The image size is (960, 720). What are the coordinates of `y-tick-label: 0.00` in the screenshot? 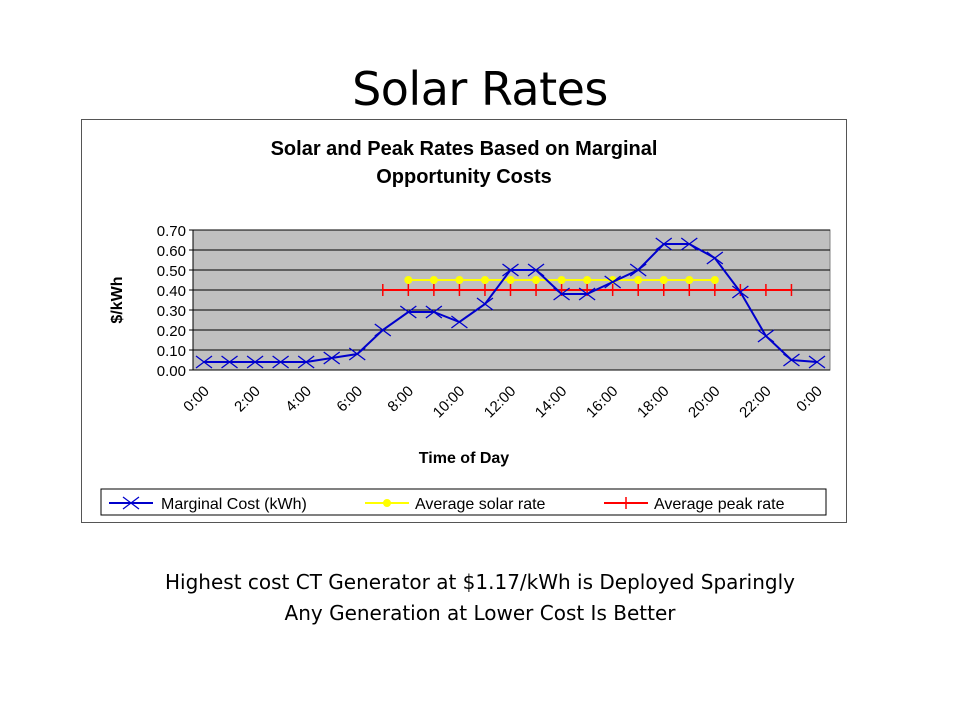 It's located at (171, 371).